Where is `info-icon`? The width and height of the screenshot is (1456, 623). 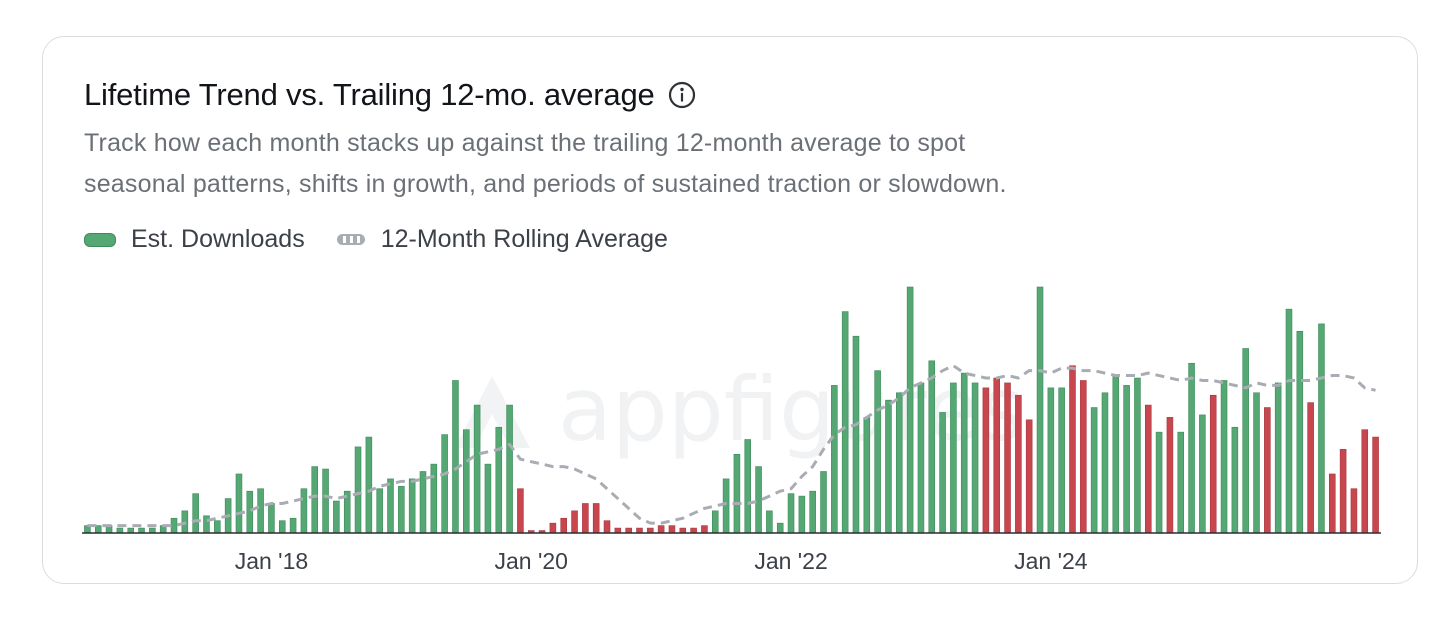 info-icon is located at coordinates (682, 95).